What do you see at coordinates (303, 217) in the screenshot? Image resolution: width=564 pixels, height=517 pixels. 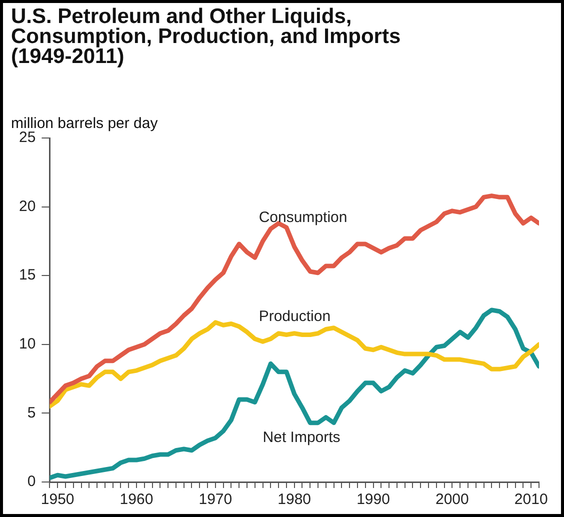 I see `series-label: Consumption` at bounding box center [303, 217].